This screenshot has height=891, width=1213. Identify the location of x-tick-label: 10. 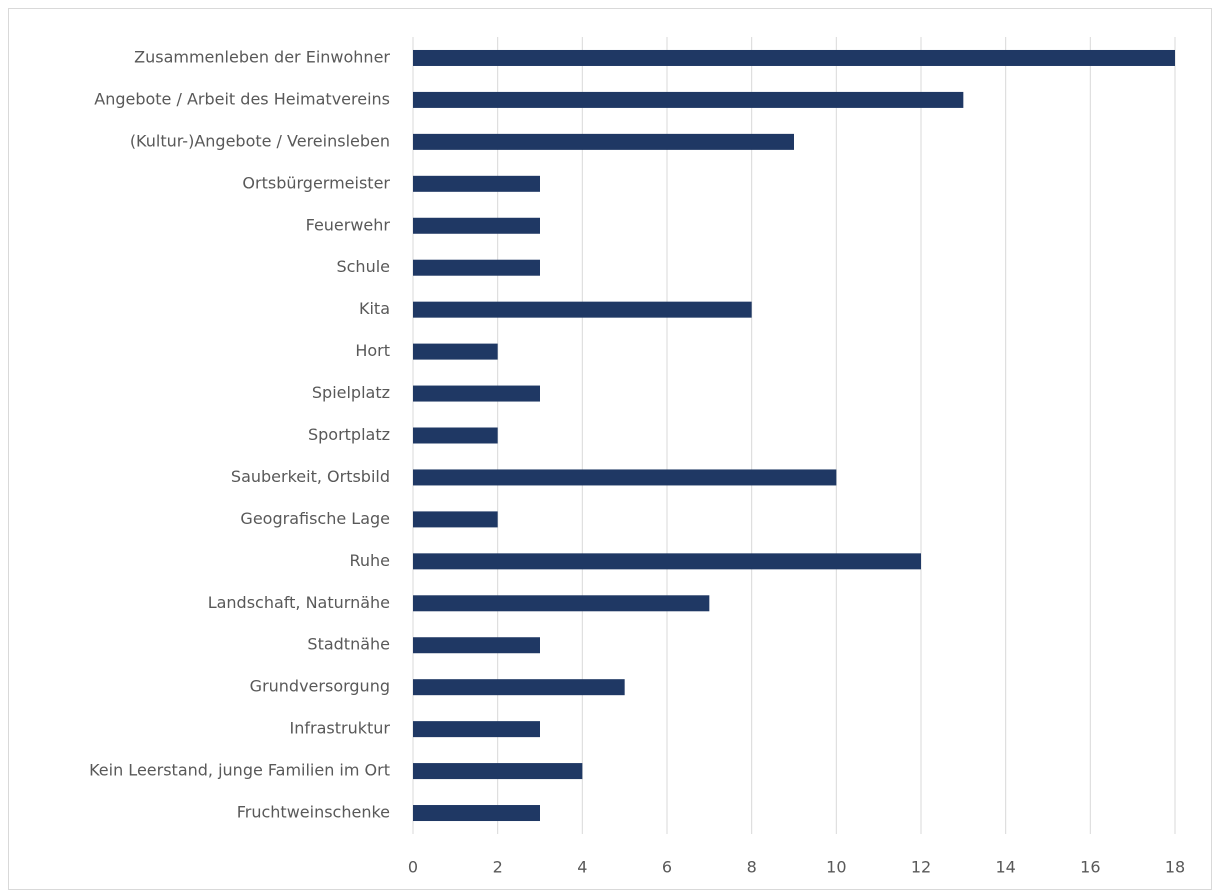
(836, 867).